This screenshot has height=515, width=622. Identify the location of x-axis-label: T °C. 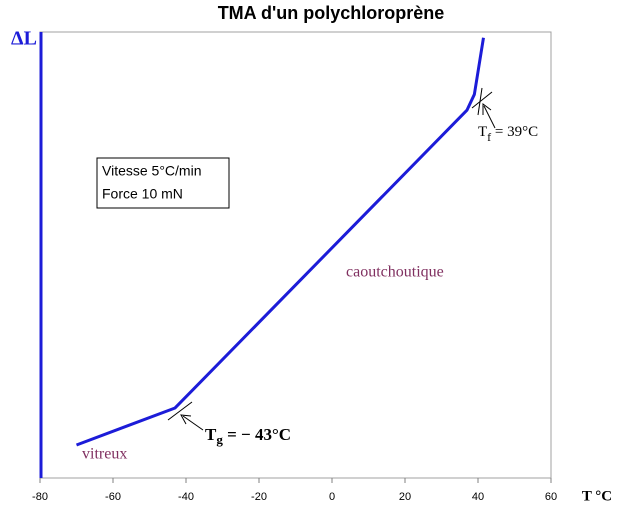
(597, 496).